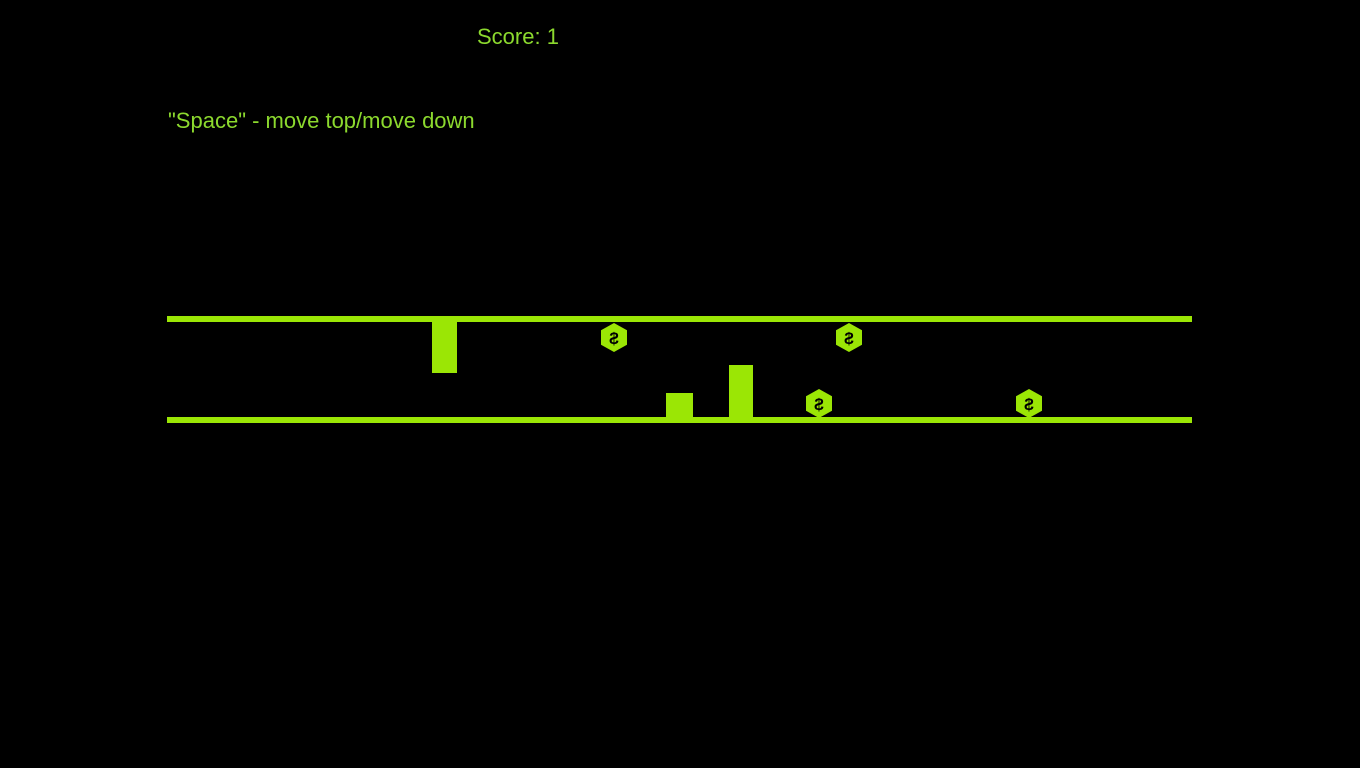 The image size is (1360, 768). I want to click on track-bottom-line, so click(679, 420).